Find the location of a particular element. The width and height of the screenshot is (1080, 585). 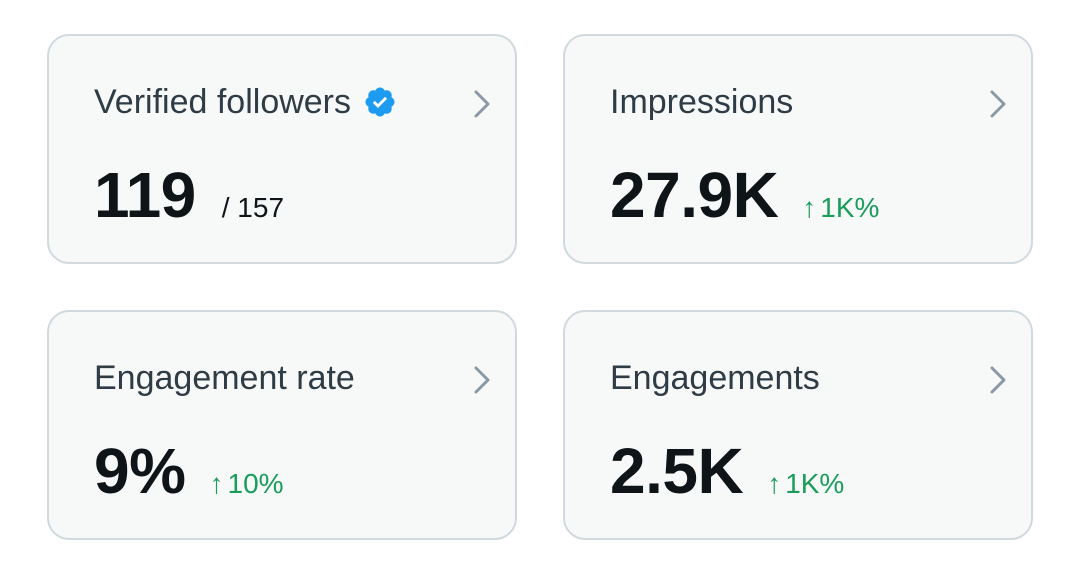

metric-value: 2.5K is located at coordinates (677, 471).